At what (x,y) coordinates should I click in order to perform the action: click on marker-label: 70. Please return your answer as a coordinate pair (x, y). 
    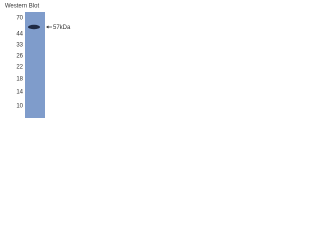
    Looking at the image, I should click on (19, 19).